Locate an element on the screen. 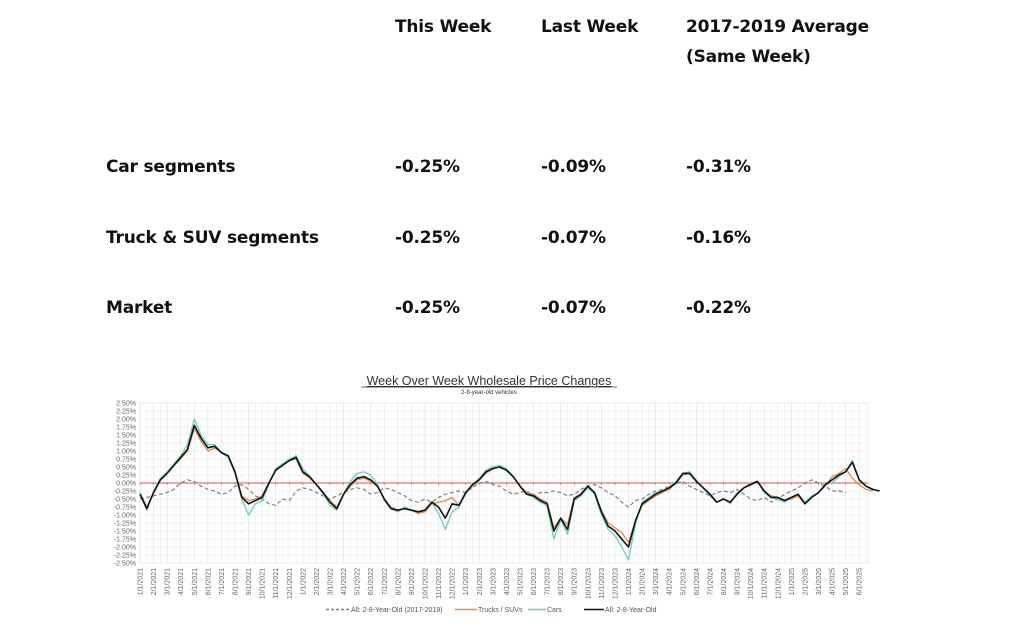  y-tick-label: -1.00% is located at coordinates (125, 515).